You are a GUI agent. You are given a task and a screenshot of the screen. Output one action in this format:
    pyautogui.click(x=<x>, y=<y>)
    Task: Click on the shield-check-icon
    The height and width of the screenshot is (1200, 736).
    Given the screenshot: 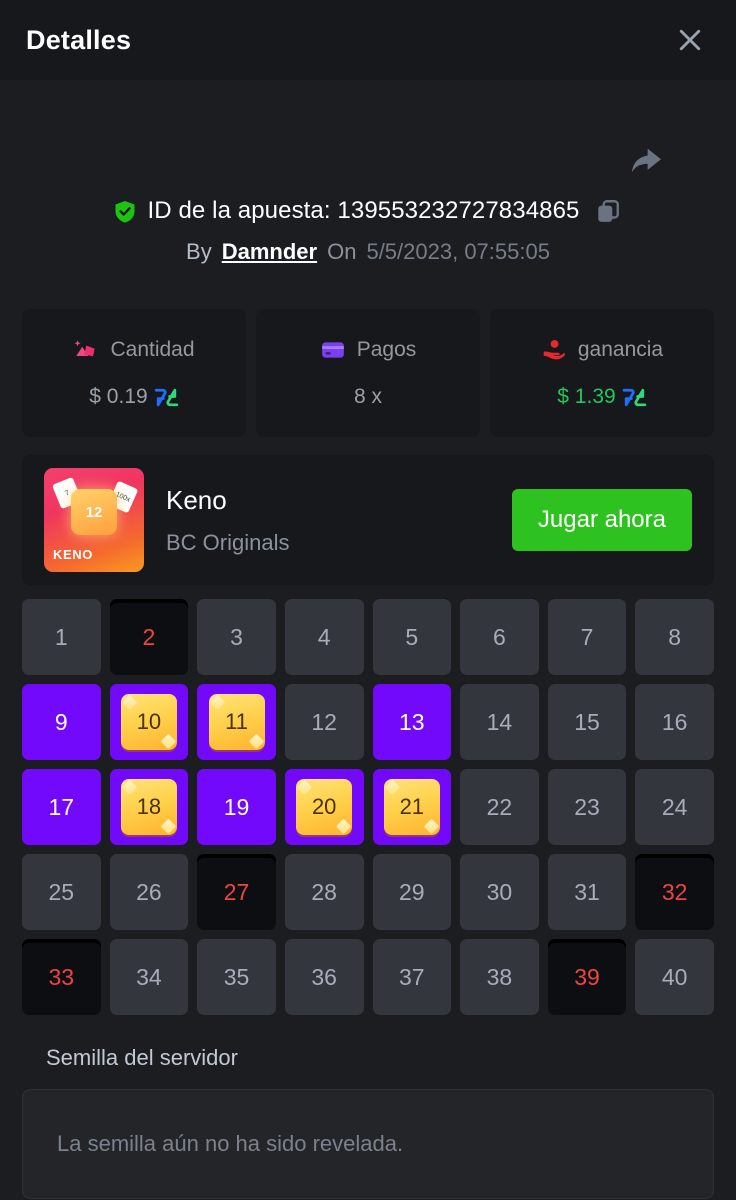 What is the action you would take?
    pyautogui.click(x=124, y=211)
    